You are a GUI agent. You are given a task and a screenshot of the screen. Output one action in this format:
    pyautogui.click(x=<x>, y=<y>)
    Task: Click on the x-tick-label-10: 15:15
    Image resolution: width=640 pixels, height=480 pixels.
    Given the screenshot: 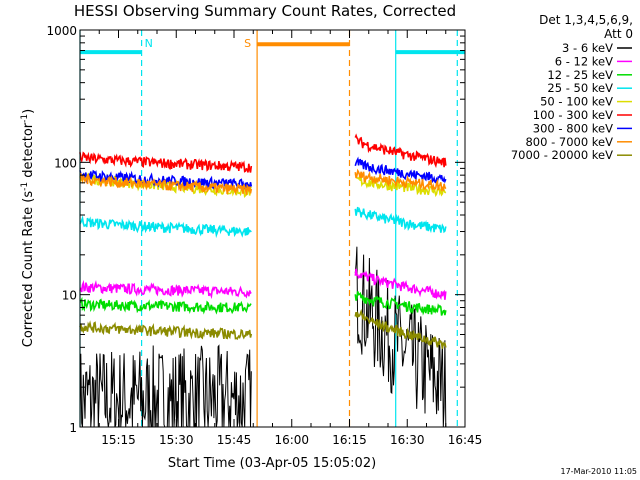 What is the action you would take?
    pyautogui.click(x=118, y=440)
    